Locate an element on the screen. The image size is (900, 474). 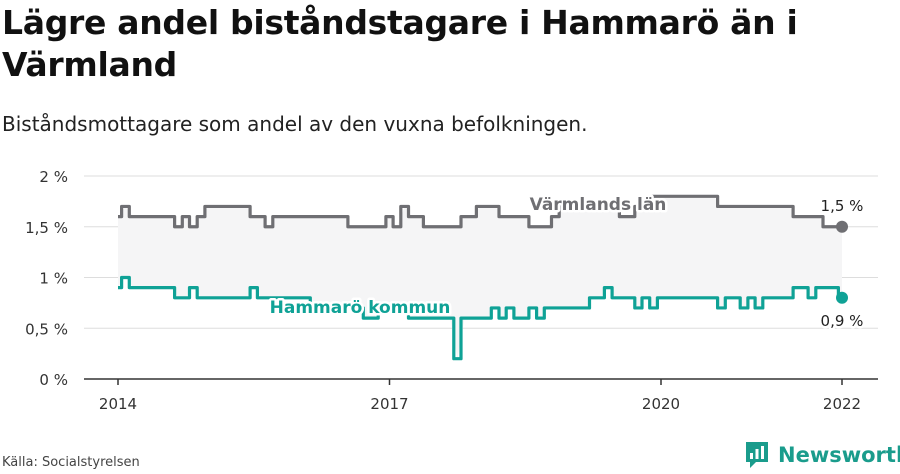
series-end-point-hammaro is located at coordinates (842, 297).